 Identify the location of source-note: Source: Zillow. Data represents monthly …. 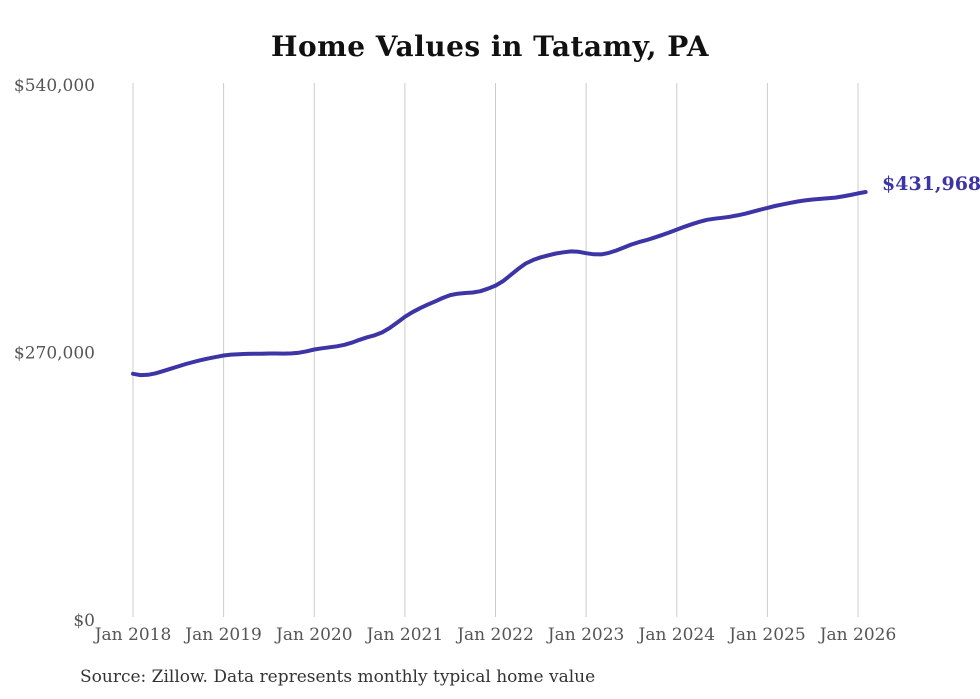
(338, 677).